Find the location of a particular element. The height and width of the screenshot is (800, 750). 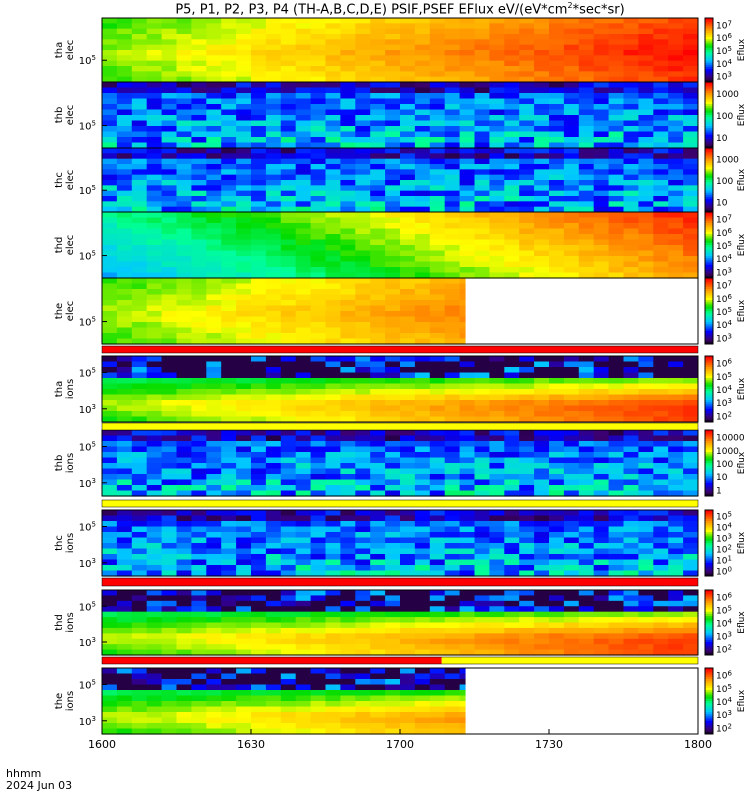

colorbar-frame is located at coordinates (709, 622).